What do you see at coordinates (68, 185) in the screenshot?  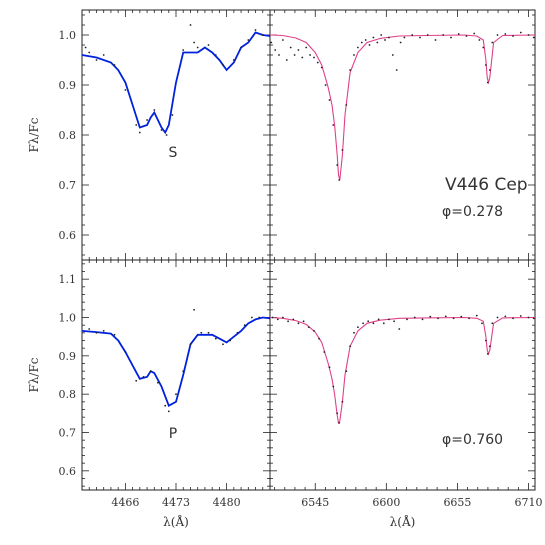 I see `y-tick-label: 0.7` at bounding box center [68, 185].